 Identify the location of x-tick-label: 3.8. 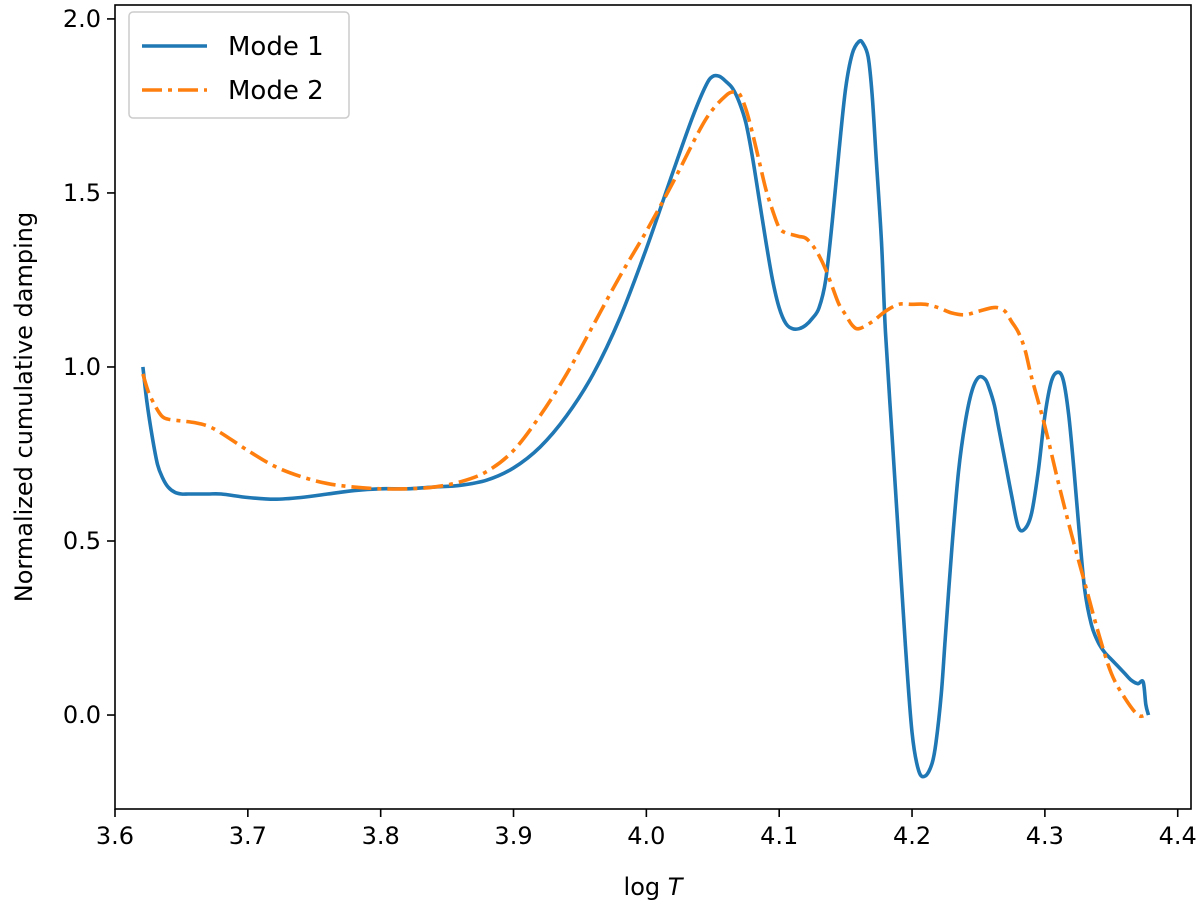
(381, 836).